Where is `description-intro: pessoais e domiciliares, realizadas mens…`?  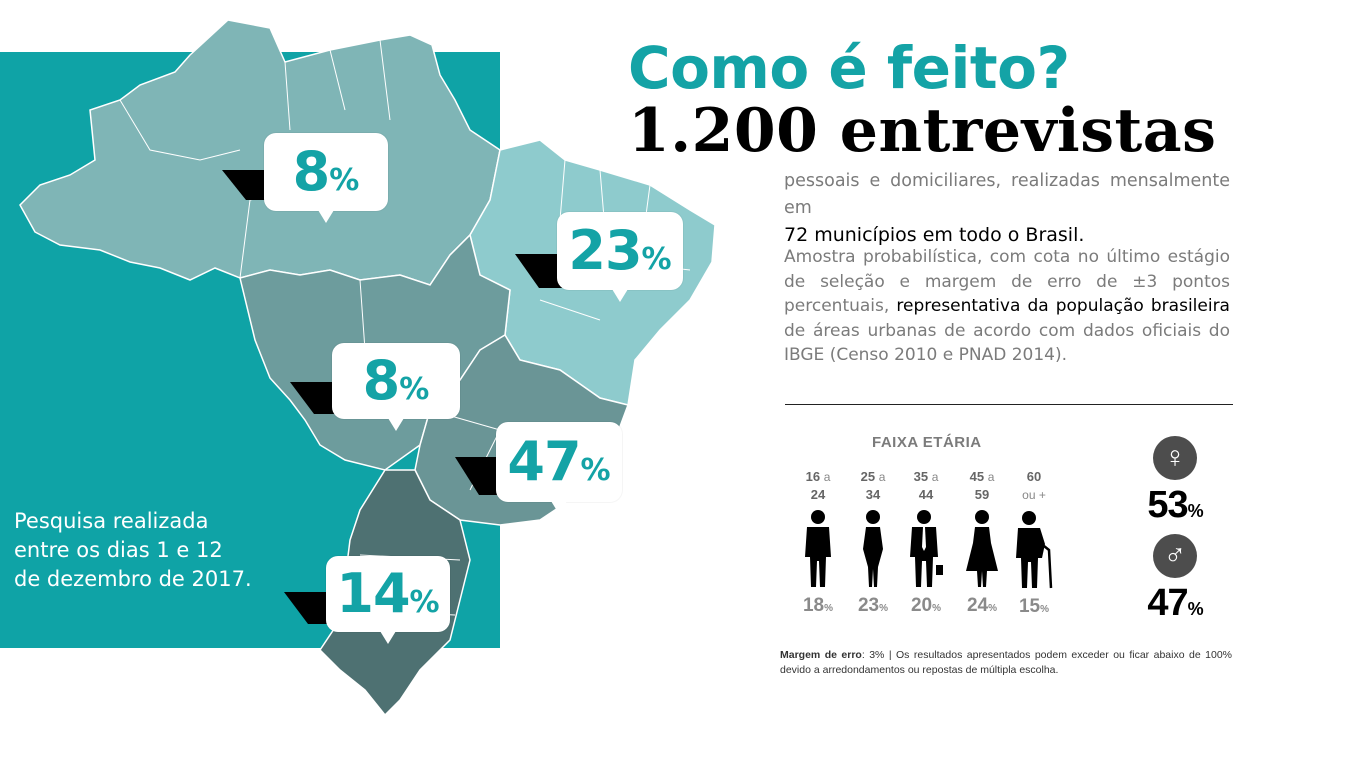 description-intro: pessoais e domiciliares, realizadas mens… is located at coordinates (1007, 208).